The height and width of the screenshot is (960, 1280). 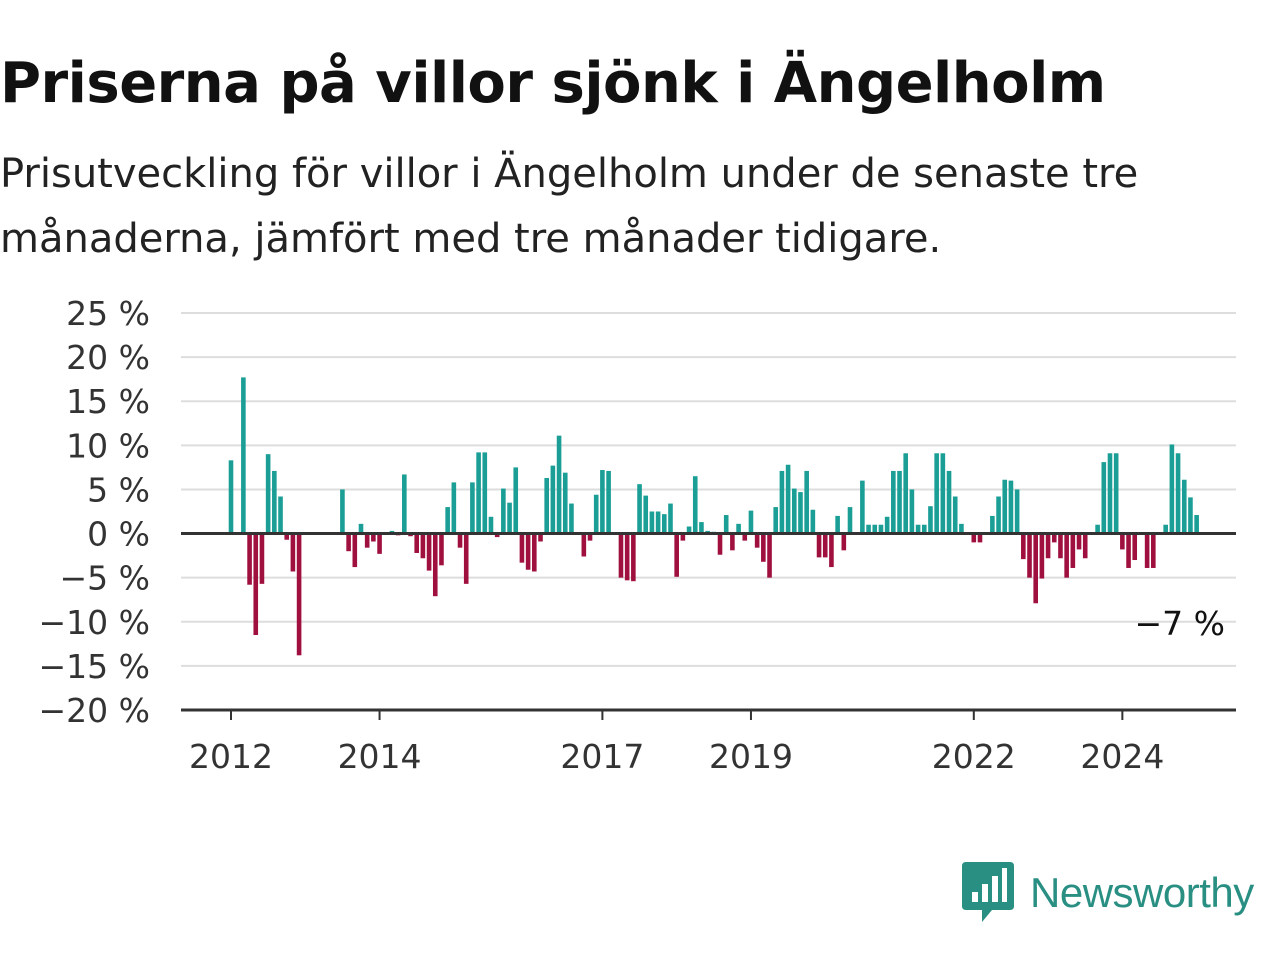 I want to click on newsworthy-chart-bubble-icon, so click(x=988, y=892).